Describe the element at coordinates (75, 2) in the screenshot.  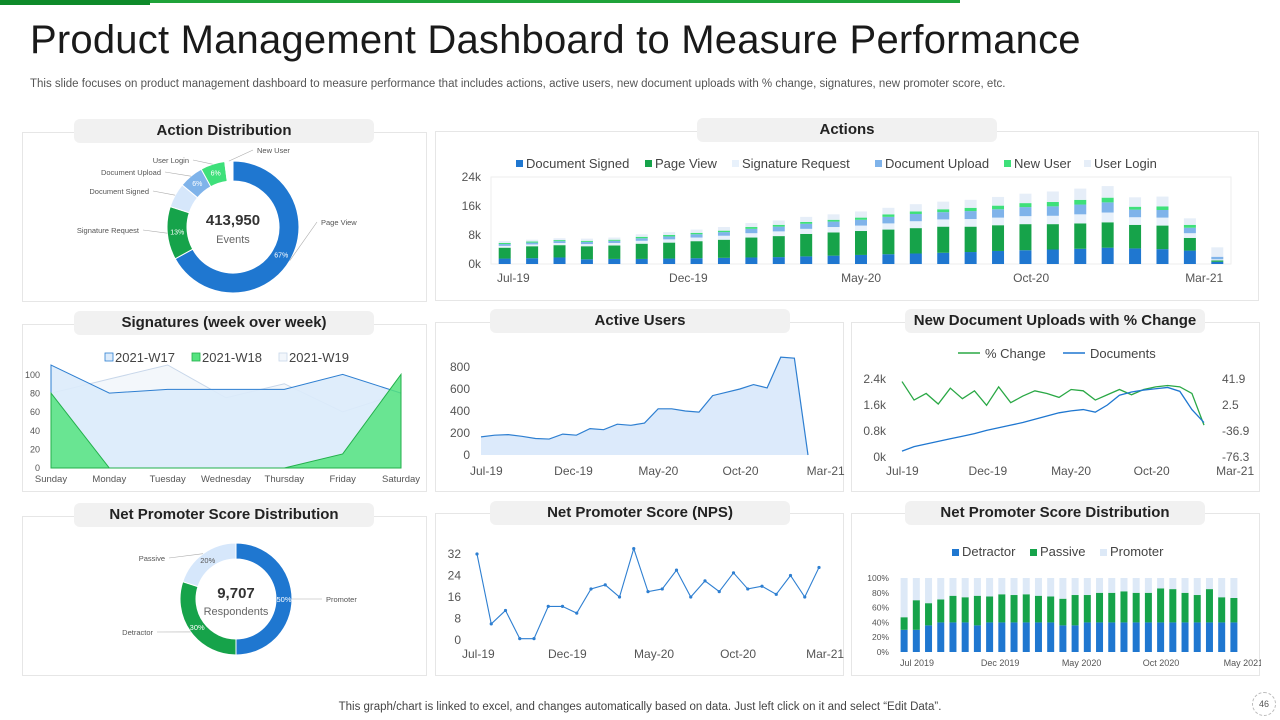
I see `top-accent-bar-dark` at that location.